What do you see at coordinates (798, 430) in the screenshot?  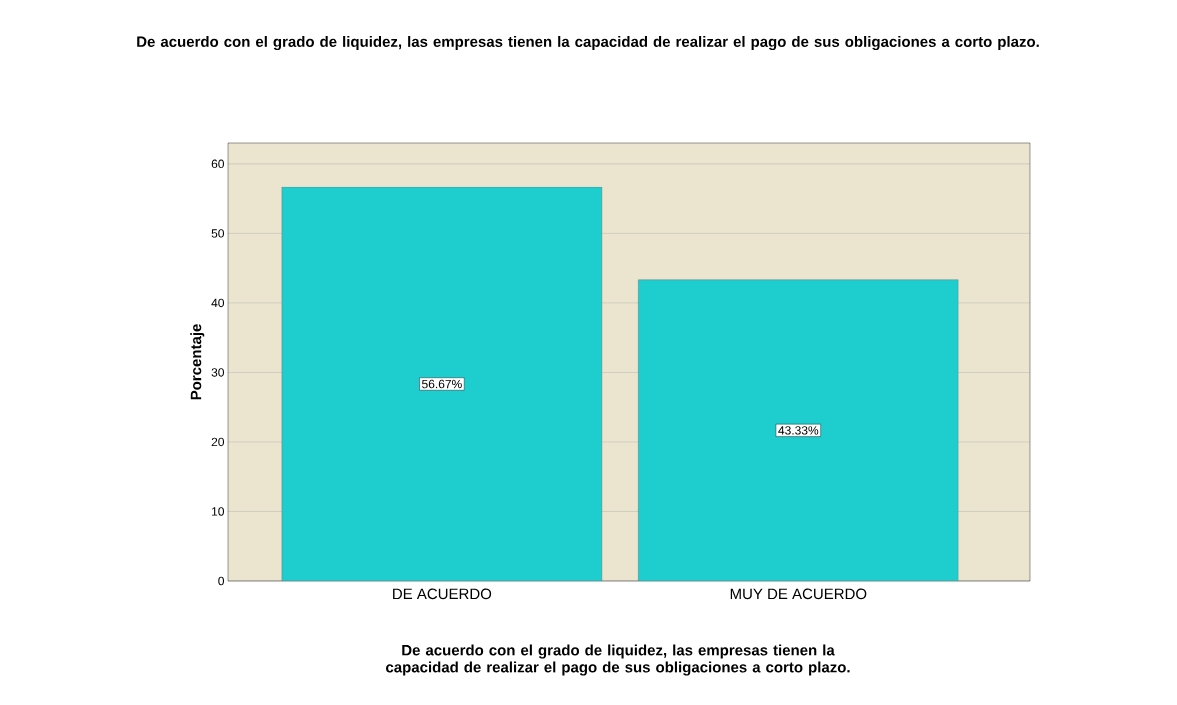 I see `data-label: 43.33%` at bounding box center [798, 430].